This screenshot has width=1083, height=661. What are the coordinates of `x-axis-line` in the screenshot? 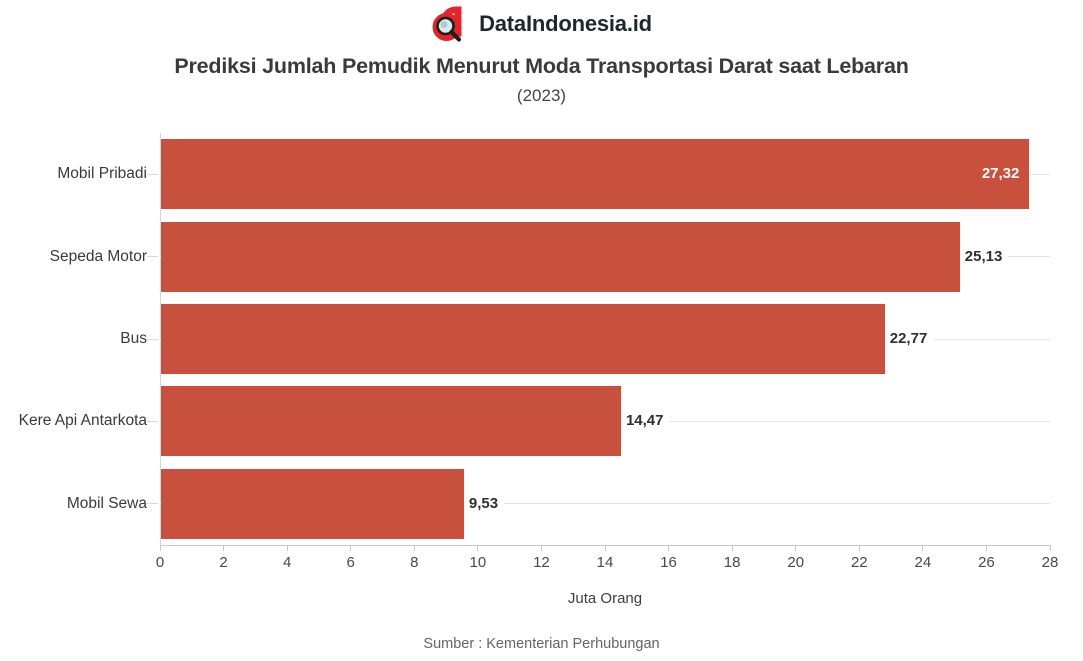 It's located at (605, 545).